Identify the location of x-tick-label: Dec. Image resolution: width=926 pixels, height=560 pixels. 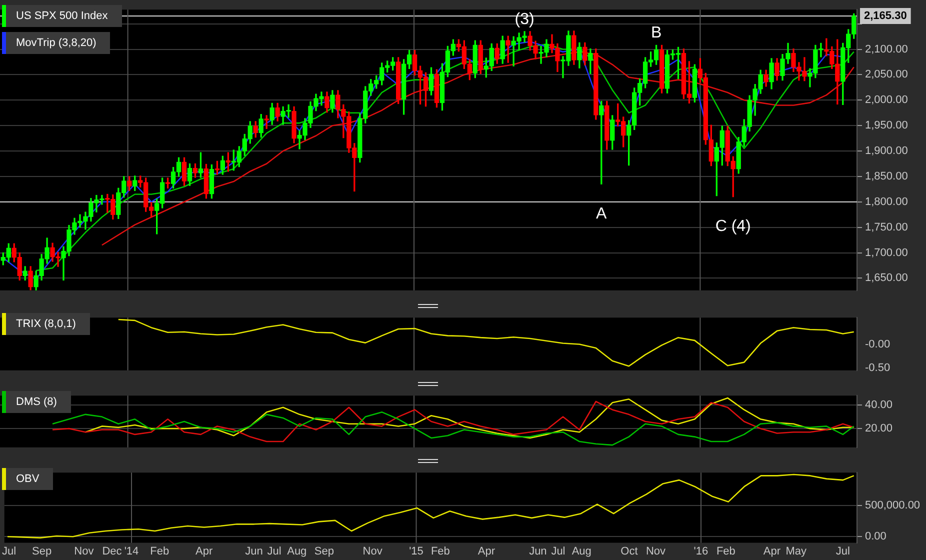
(112, 551).